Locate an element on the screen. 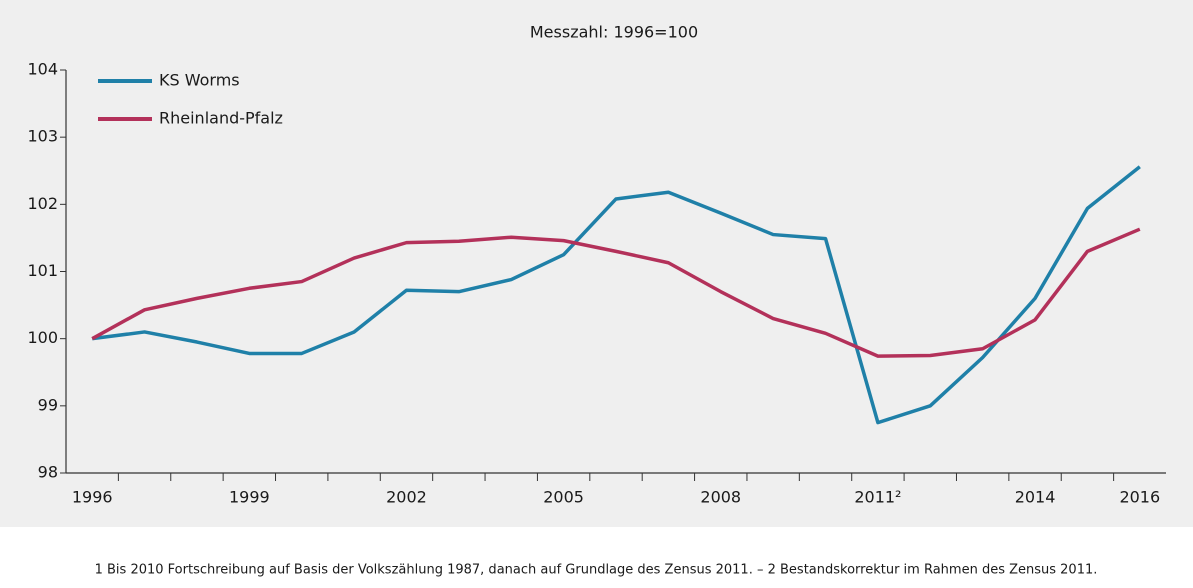  chart-title: Messzahl: 1996=100 is located at coordinates (614, 32).